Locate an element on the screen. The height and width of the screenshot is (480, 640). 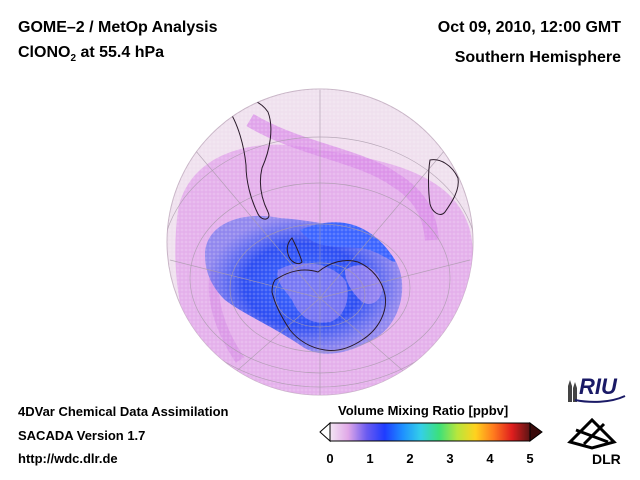
species-level: at 55.4 hPa is located at coordinates (120, 52).